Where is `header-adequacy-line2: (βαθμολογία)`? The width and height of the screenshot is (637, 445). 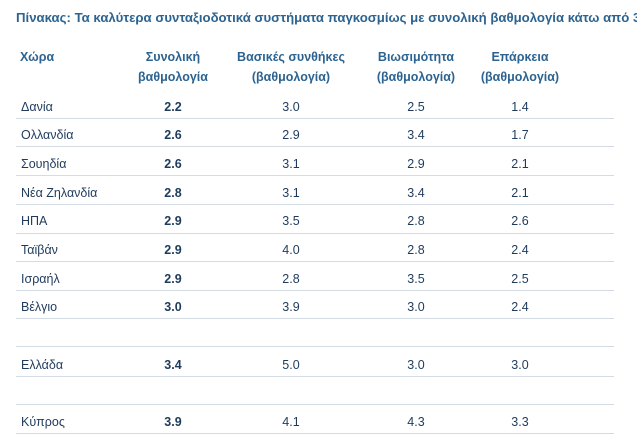
header-adequacy-line2: (βαθμολογία) is located at coordinates (520, 77).